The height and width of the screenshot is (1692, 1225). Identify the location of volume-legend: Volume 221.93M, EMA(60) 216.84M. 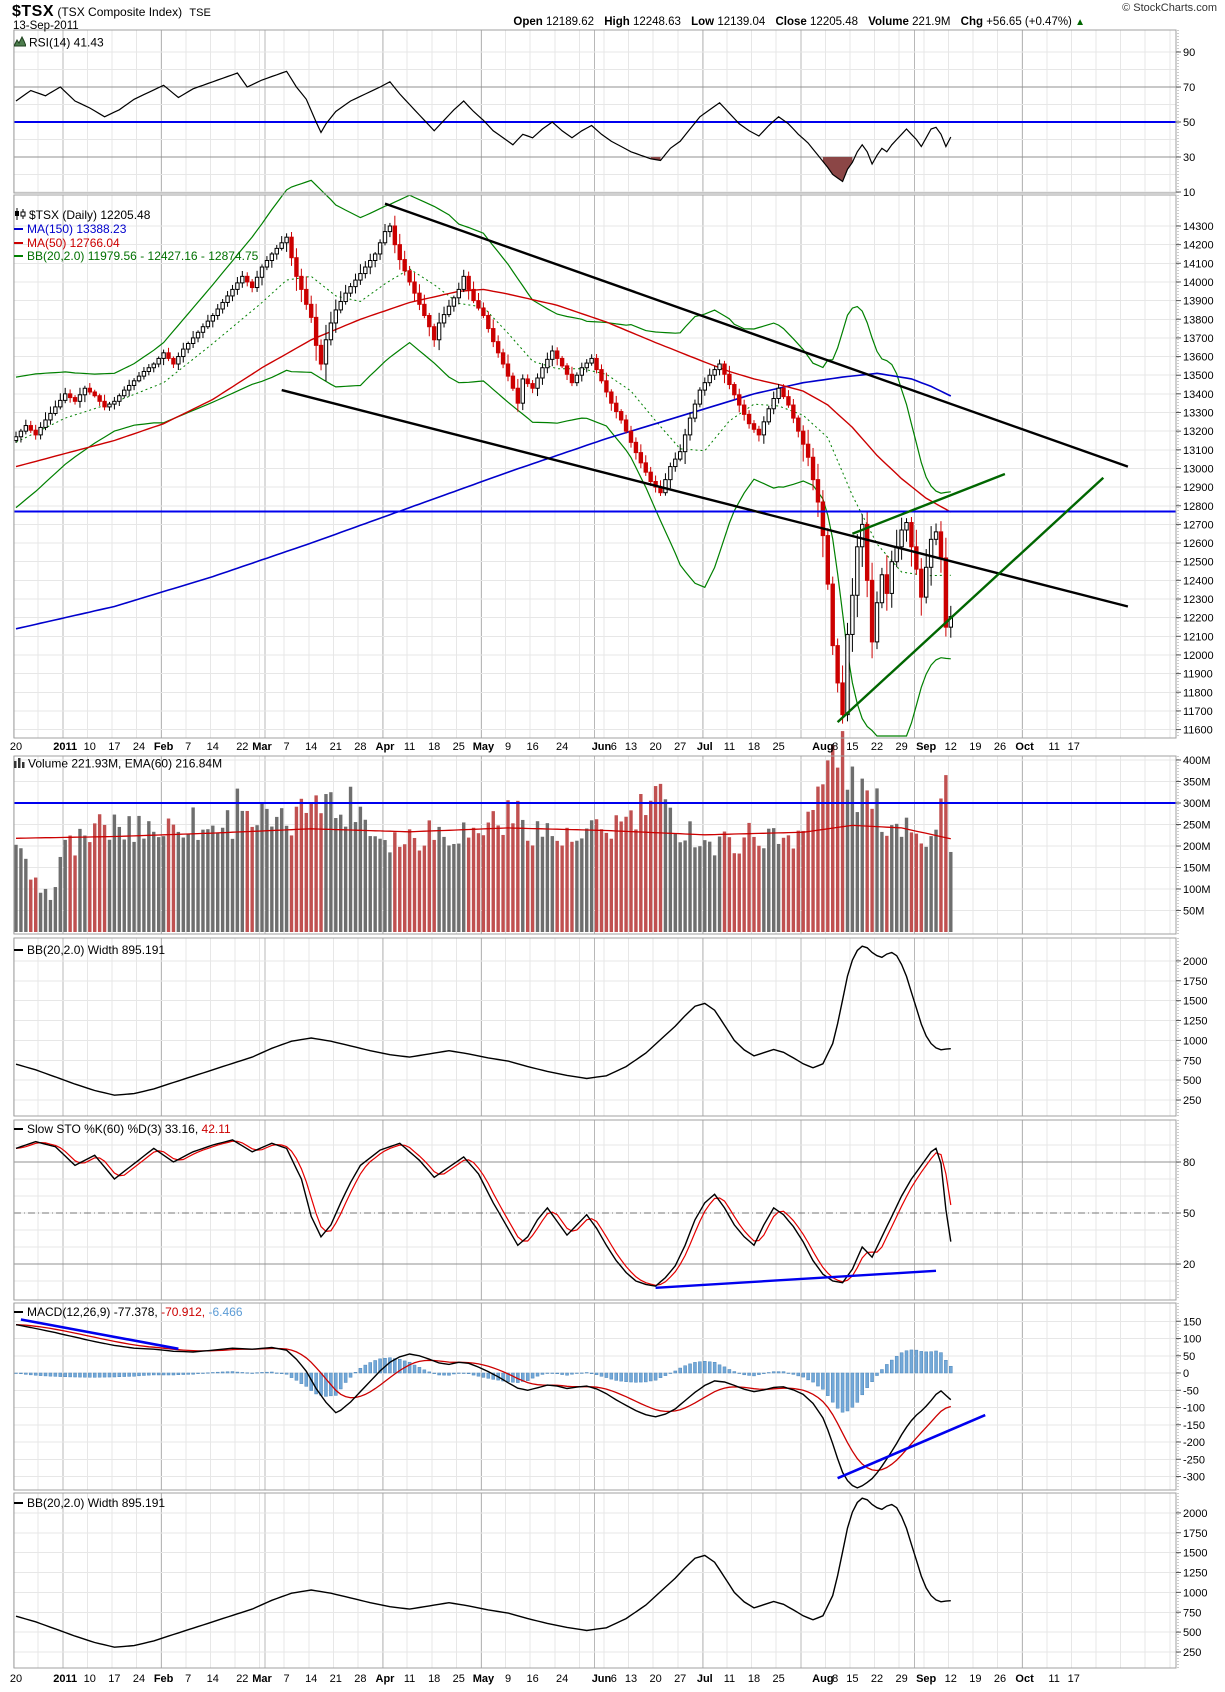
(118, 764).